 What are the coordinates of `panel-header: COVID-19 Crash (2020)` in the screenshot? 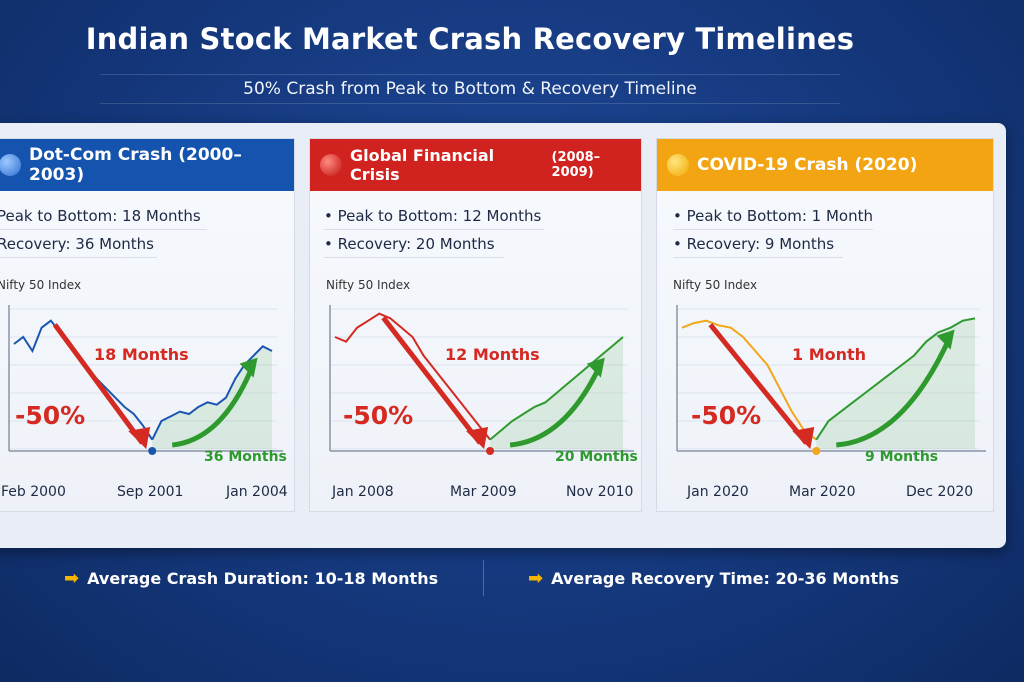 It's located at (825, 165).